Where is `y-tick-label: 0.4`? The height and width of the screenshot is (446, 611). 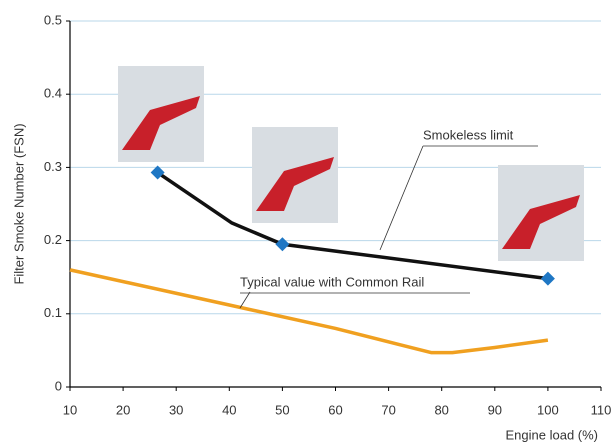 y-tick-label: 0.4 is located at coordinates (53, 93).